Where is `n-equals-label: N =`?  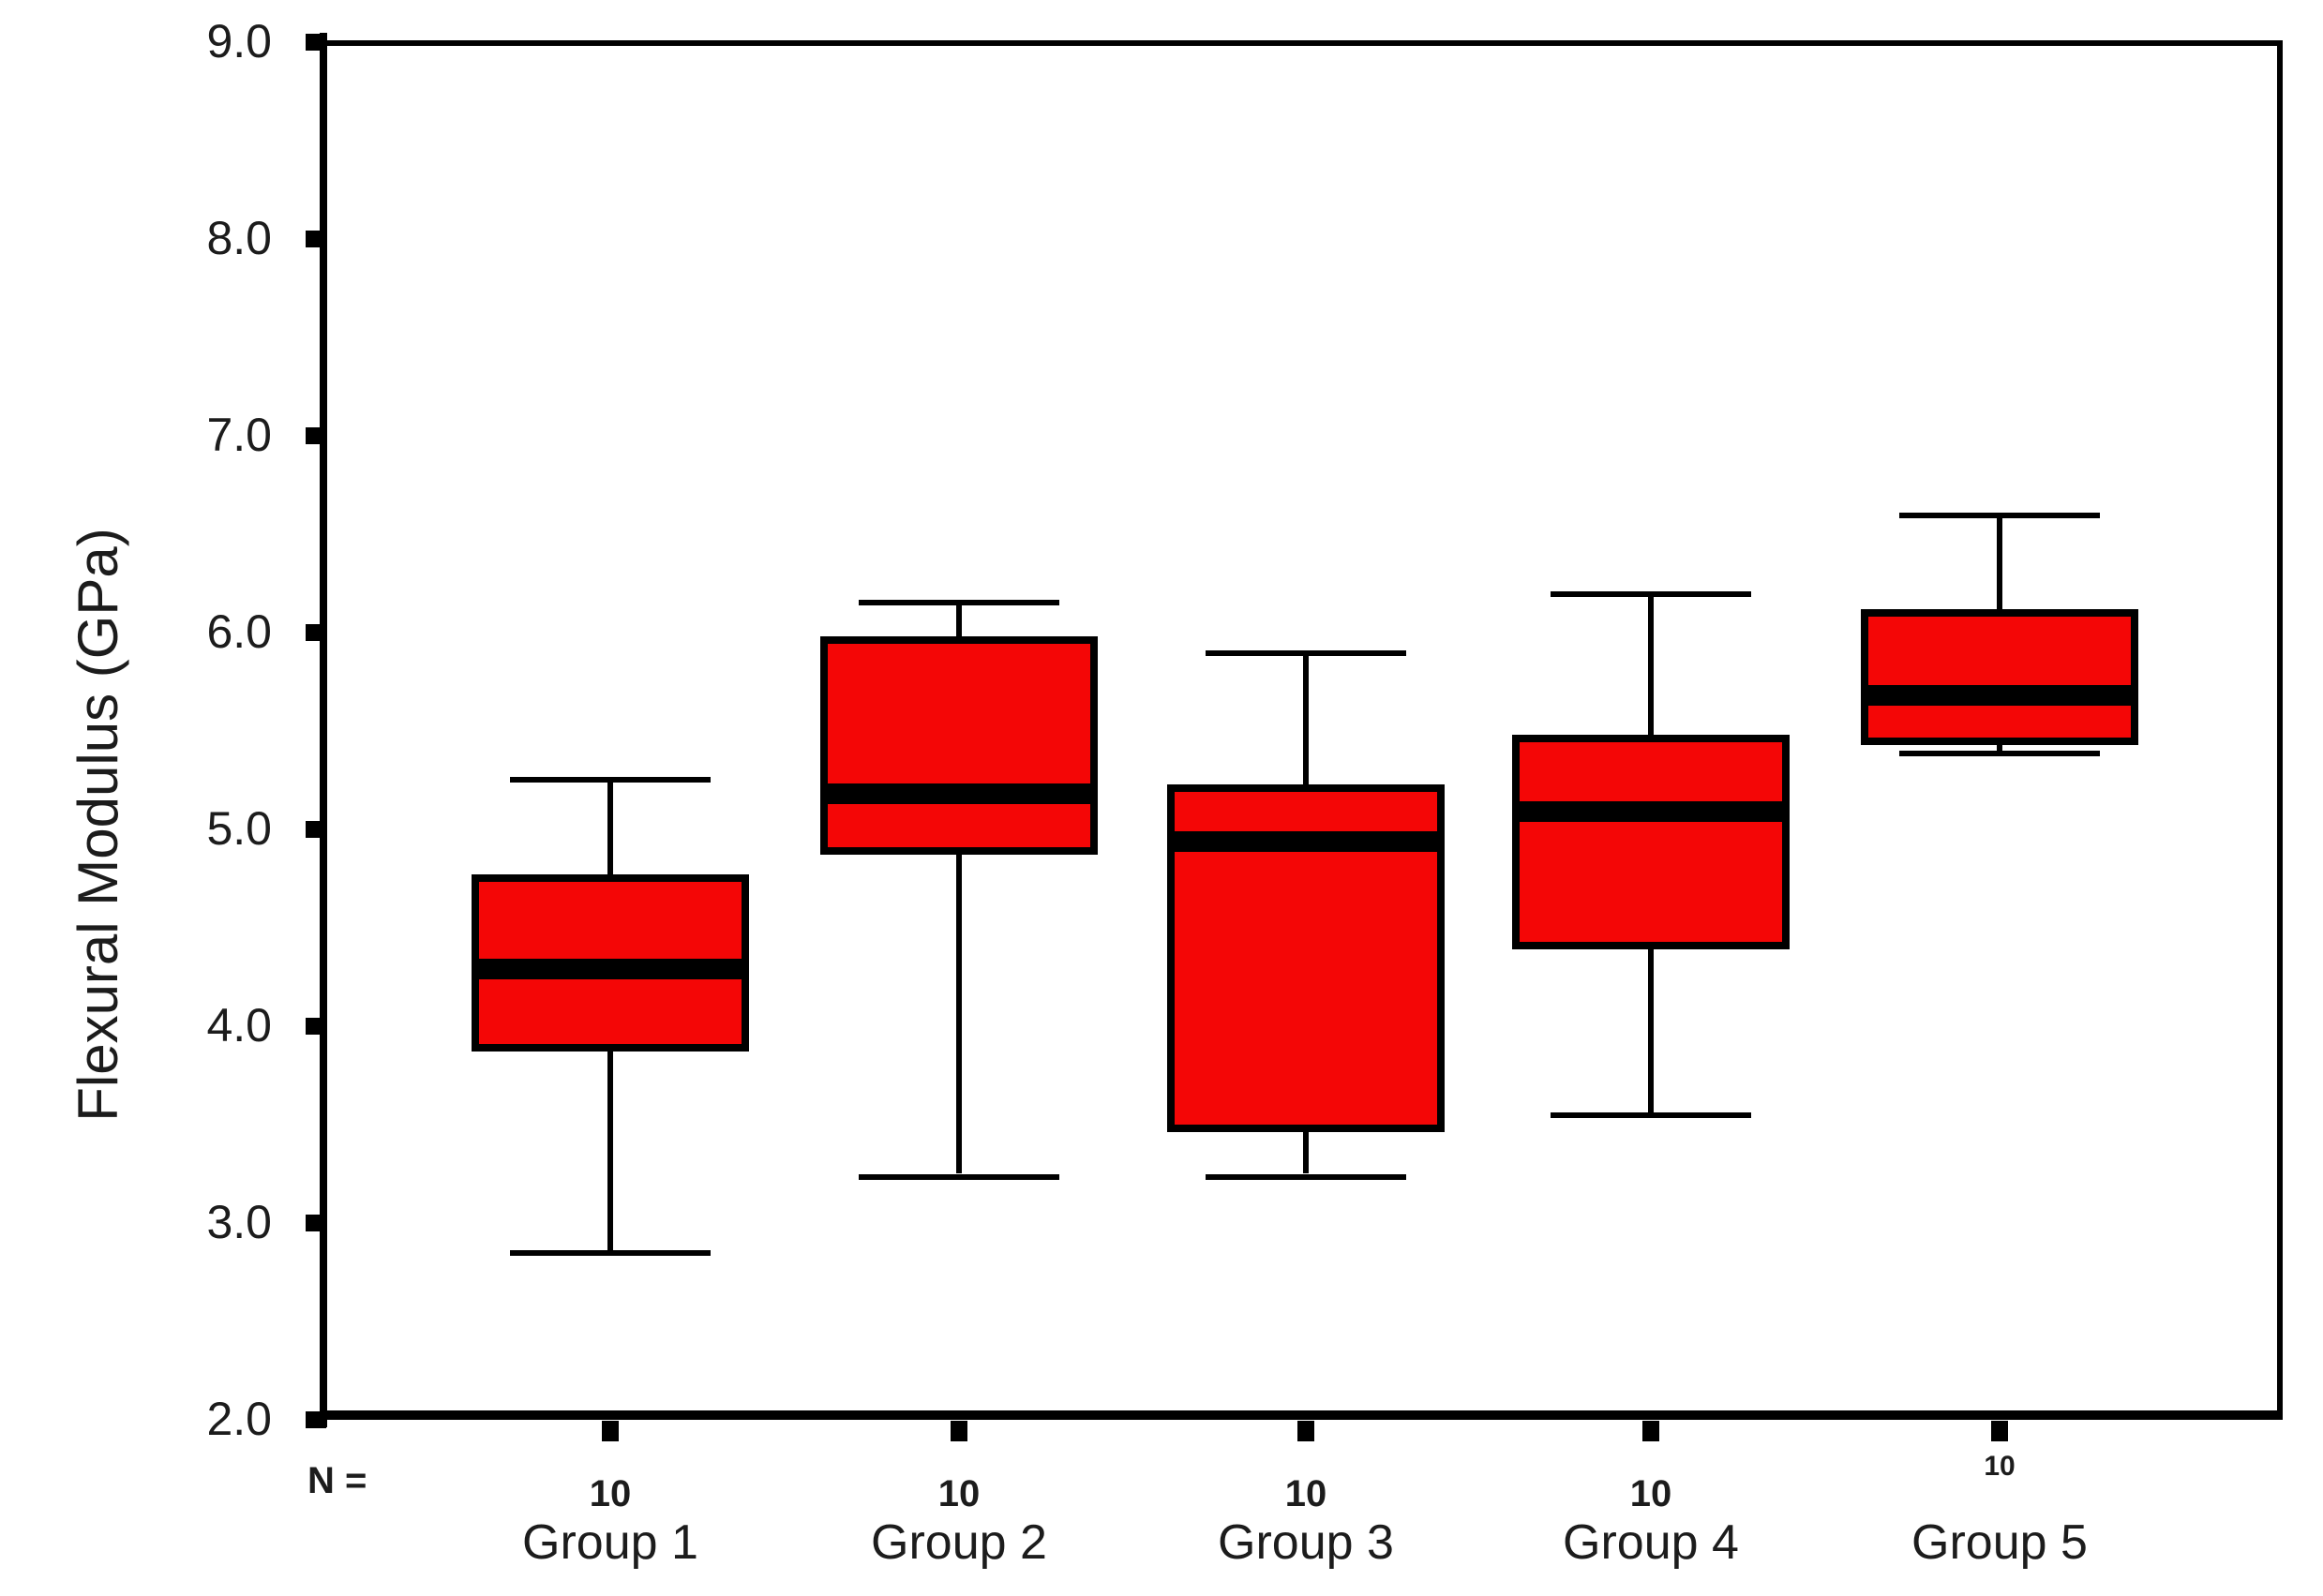 n-equals-label: N = is located at coordinates (337, 1480).